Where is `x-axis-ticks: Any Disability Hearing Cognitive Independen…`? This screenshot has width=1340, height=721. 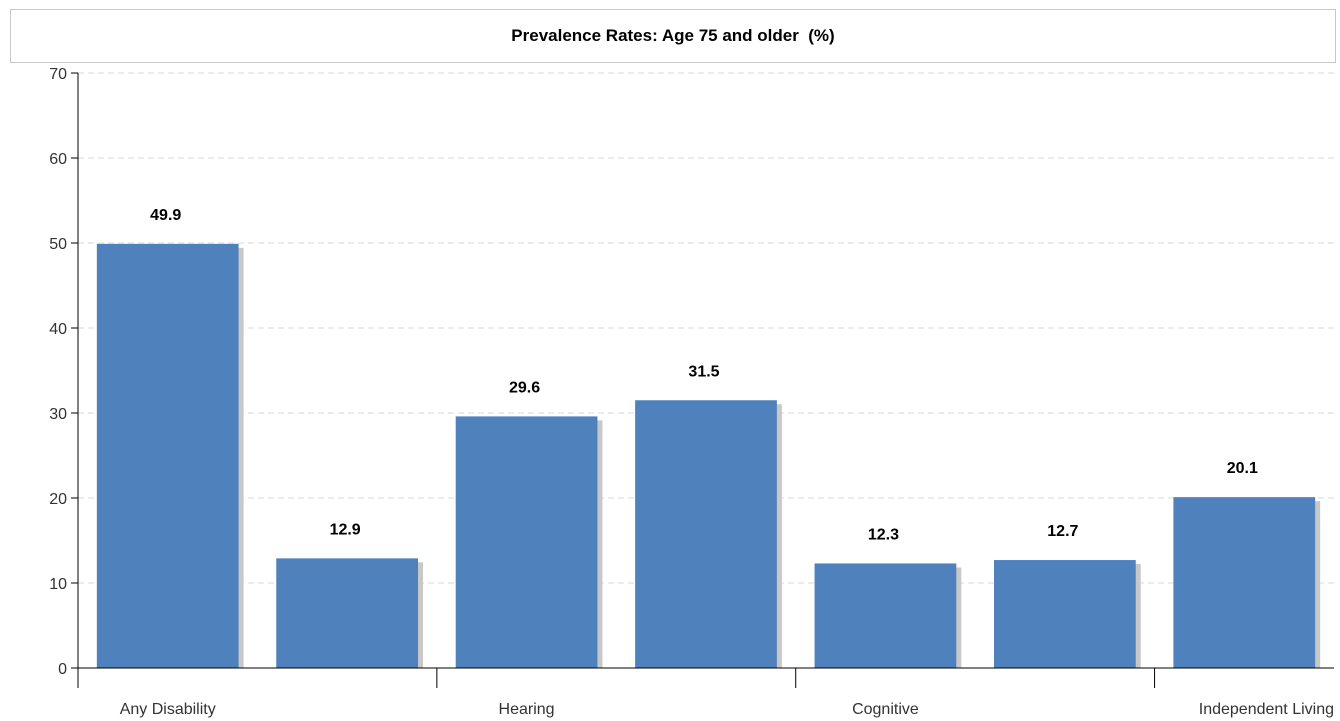 x-axis-ticks: Any Disability Hearing Cognitive Independen… is located at coordinates (727, 693).